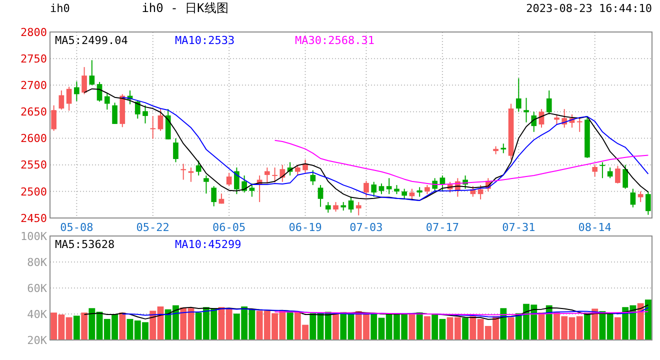 The height and width of the screenshot is (360, 660). I want to click on y-tick-label: 20K, so click(37, 340).